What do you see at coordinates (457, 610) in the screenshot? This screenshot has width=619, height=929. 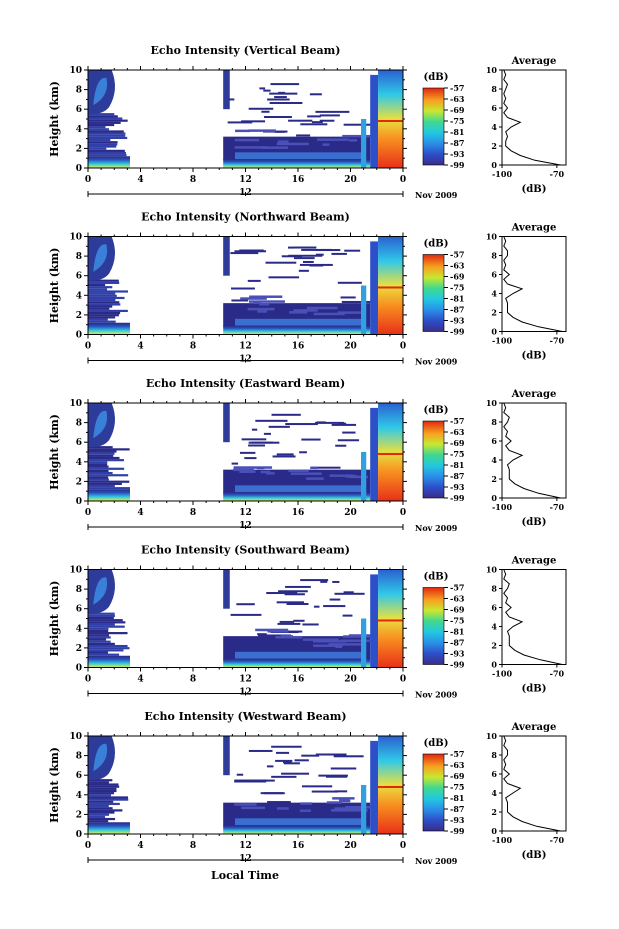 I see `colorbar-tick-label: -69` at bounding box center [457, 610].